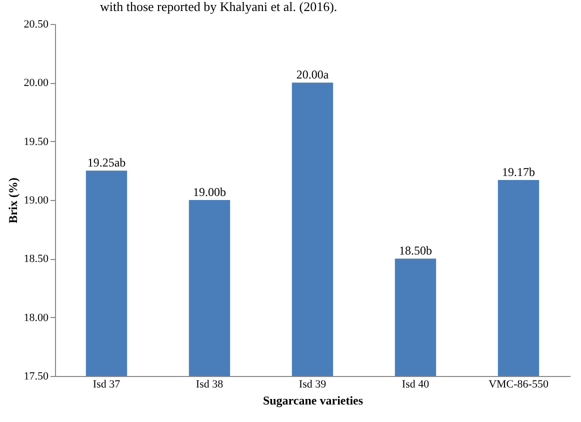 This screenshot has width=581, height=422. Describe the element at coordinates (210, 384) in the screenshot. I see `x-tick-label: Isd 38` at that location.